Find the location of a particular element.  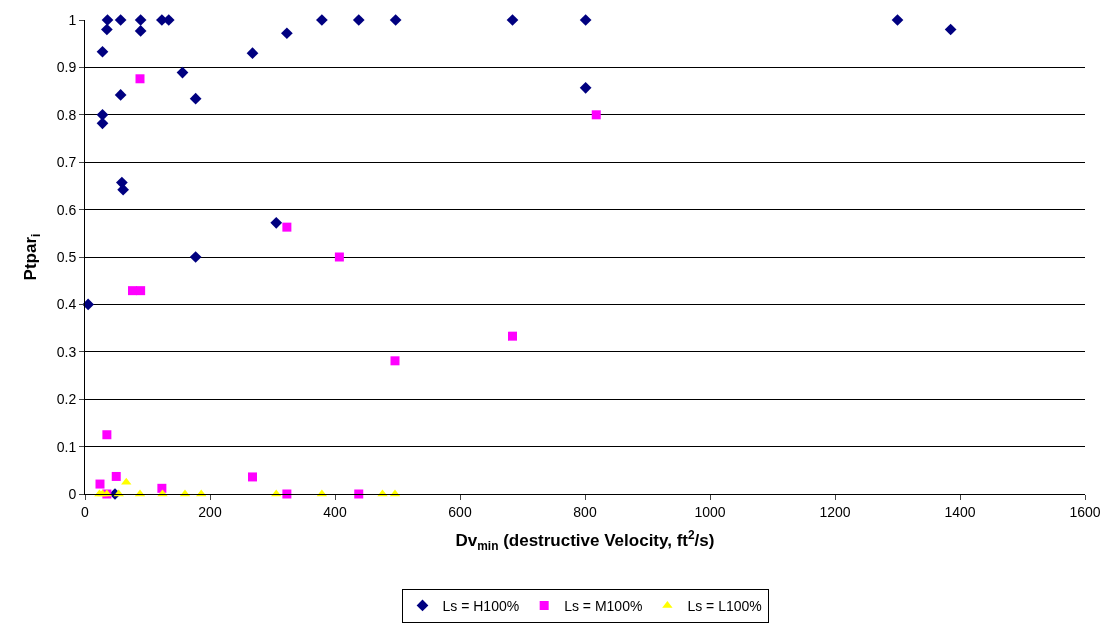

x-tick-label: 0 is located at coordinates (85, 511).